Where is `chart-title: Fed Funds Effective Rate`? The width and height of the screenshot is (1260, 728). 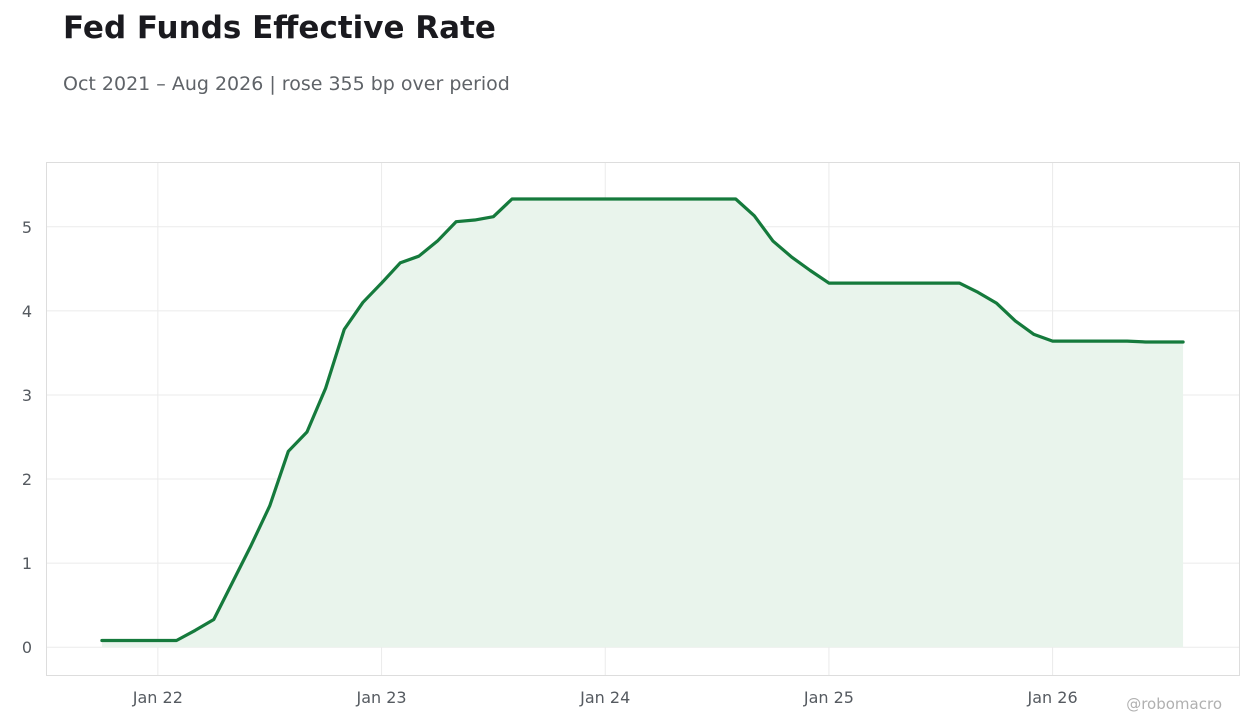 chart-title: Fed Funds Effective Rate is located at coordinates (279, 28).